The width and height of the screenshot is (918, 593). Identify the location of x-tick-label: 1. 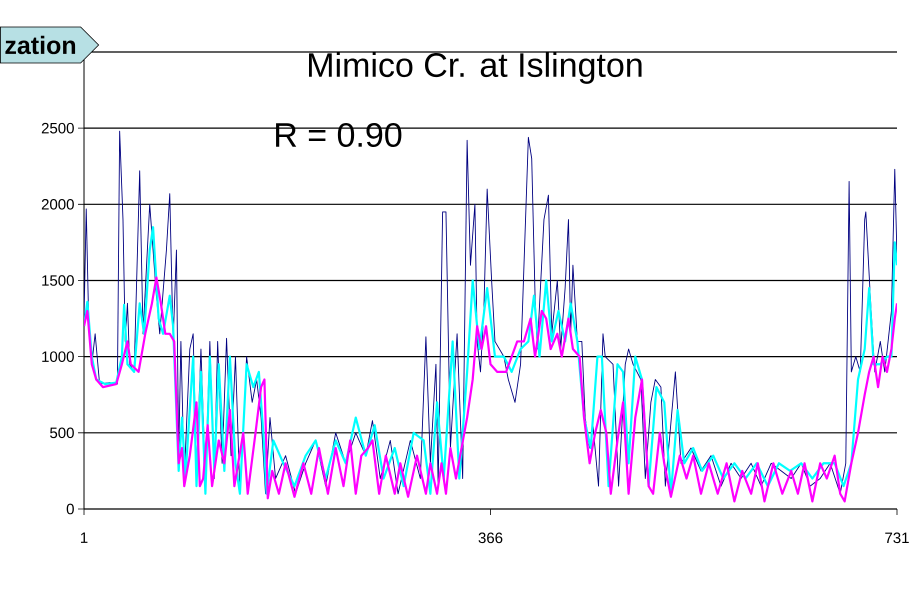
(84, 537).